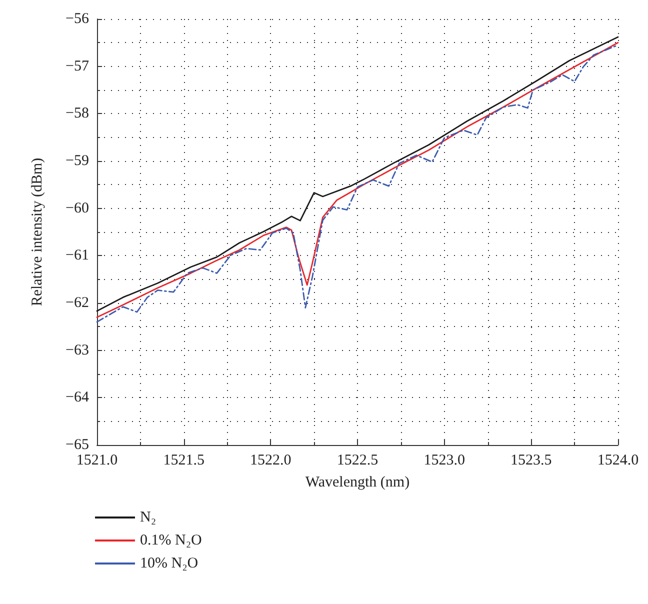 This screenshot has height=604, width=648. I want to click on x-tick-label: 1522.0, so click(271, 460).